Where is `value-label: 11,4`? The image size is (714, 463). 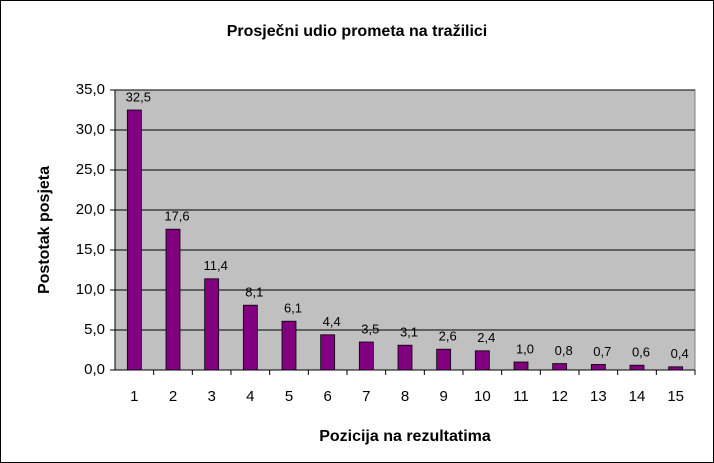
value-label: 11,4 is located at coordinates (215, 265).